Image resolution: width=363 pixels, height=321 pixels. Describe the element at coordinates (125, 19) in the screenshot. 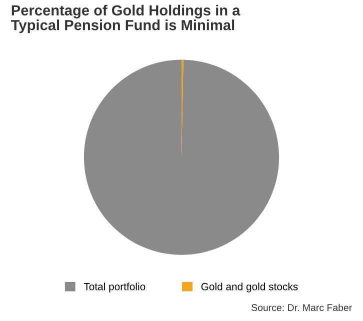

I see `chart-title: Percentage of Gold Holdings in a Typical Pension Fund is Minimal` at that location.